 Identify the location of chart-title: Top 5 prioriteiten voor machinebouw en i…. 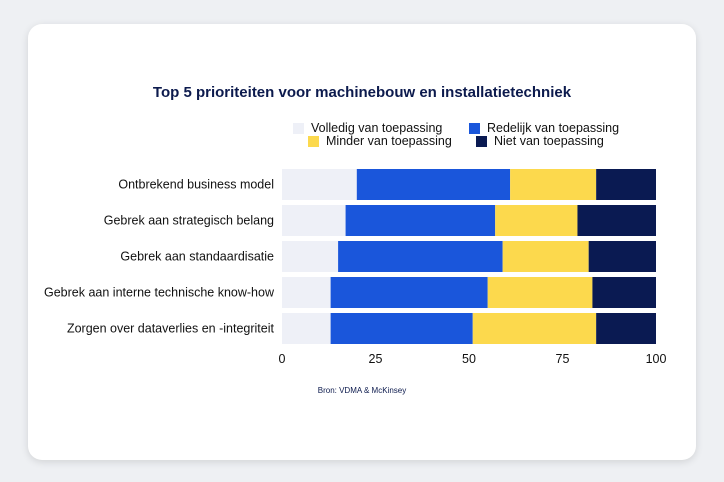
(362, 92).